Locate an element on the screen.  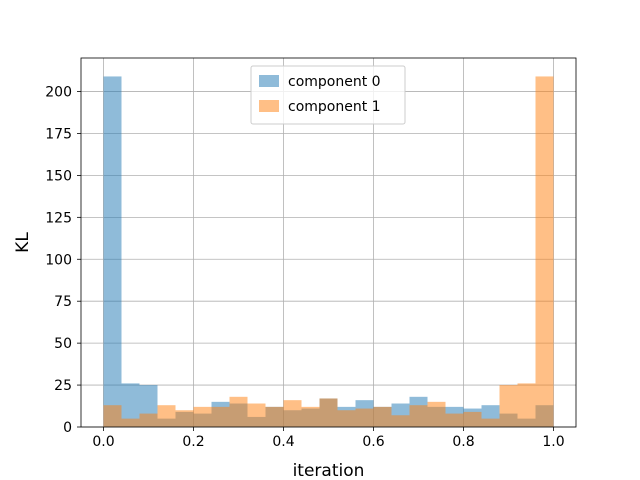
x-tick-label: 0.4 is located at coordinates (283, 442).